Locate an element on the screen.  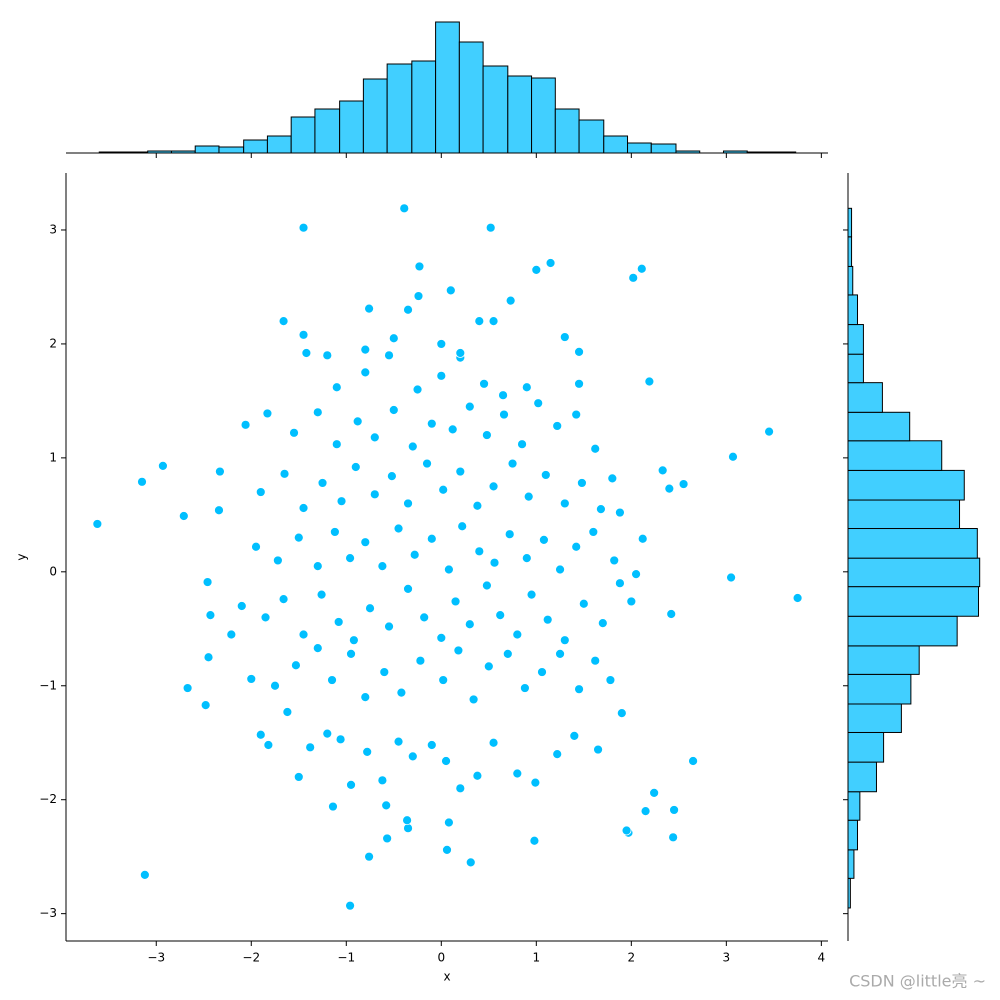
y-tick-label: 1 is located at coordinates (53, 457).